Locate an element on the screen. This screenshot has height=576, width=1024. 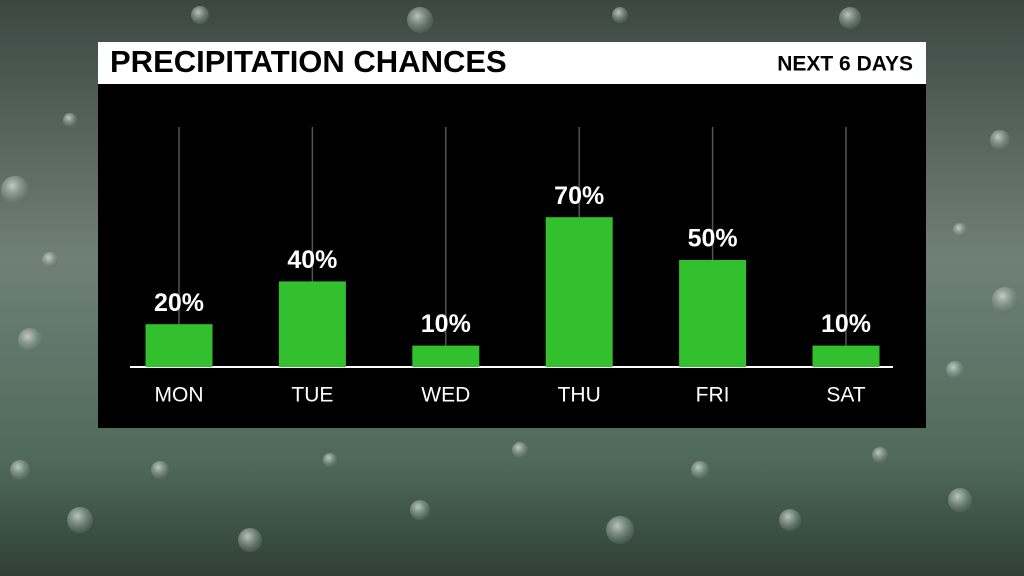
x-tick-label: WED is located at coordinates (445, 395).